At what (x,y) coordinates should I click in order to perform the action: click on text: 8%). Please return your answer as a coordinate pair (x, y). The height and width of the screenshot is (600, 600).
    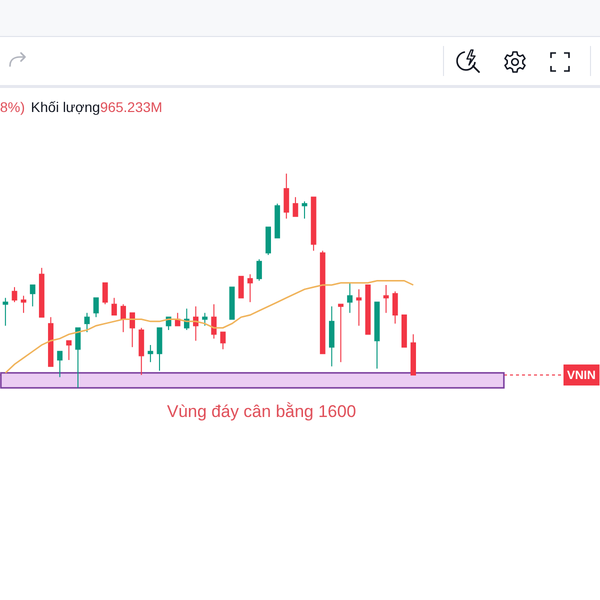
    Looking at the image, I should click on (12, 107).